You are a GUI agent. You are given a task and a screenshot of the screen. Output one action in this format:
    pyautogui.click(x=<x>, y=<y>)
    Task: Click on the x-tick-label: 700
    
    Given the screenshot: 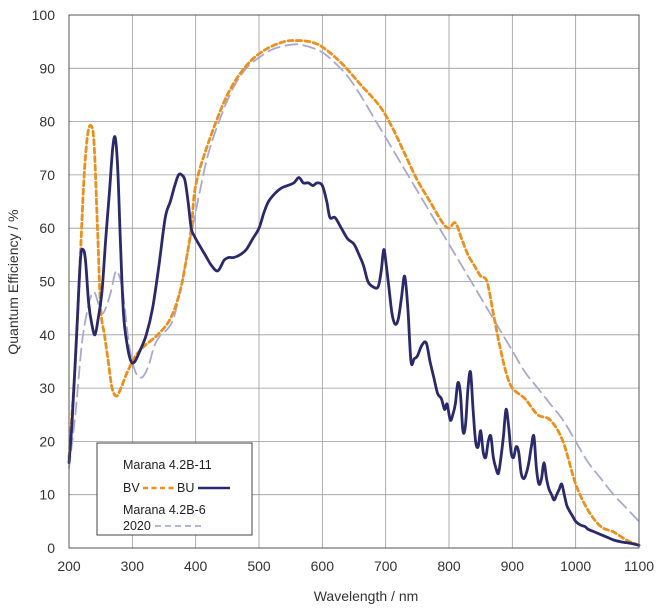 What is the action you would take?
    pyautogui.click(x=386, y=566)
    